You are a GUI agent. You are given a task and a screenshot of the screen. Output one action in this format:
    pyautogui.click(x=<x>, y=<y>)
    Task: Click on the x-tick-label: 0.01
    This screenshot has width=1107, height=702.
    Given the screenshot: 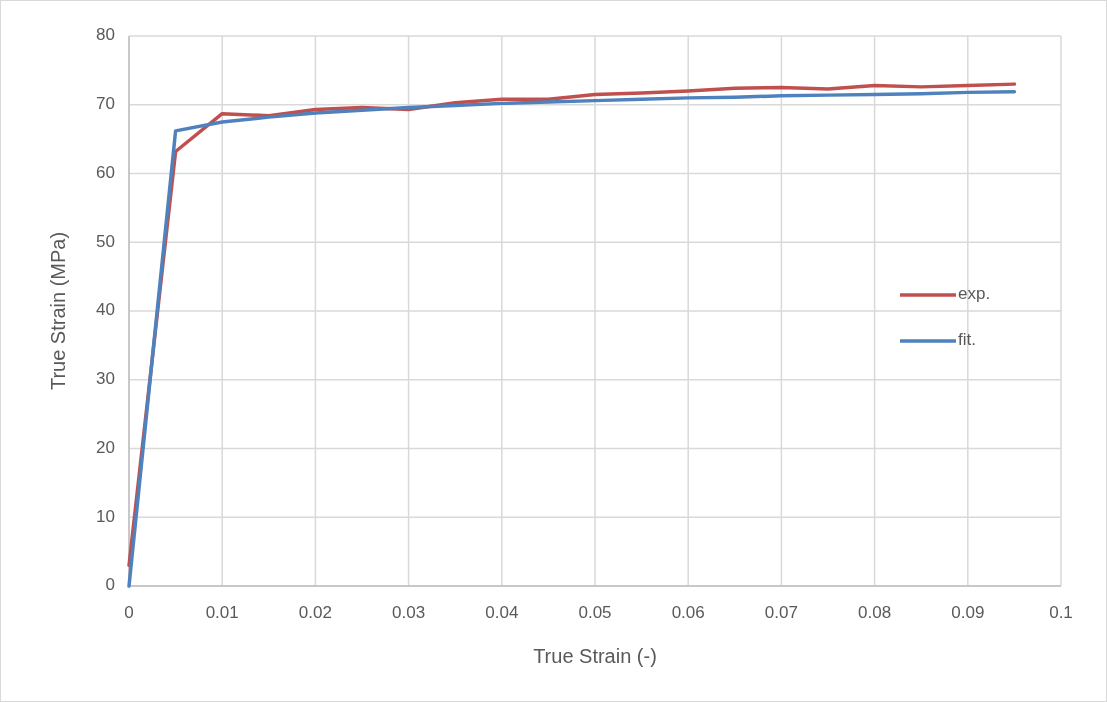 What is the action you would take?
    pyautogui.click(x=222, y=612)
    